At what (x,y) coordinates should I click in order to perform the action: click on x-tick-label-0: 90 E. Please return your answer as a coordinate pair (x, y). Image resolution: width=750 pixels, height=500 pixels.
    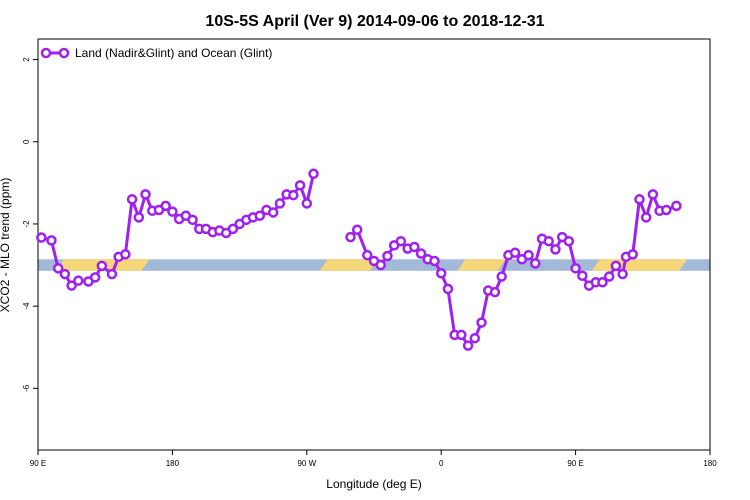
    Looking at the image, I should click on (38, 463).